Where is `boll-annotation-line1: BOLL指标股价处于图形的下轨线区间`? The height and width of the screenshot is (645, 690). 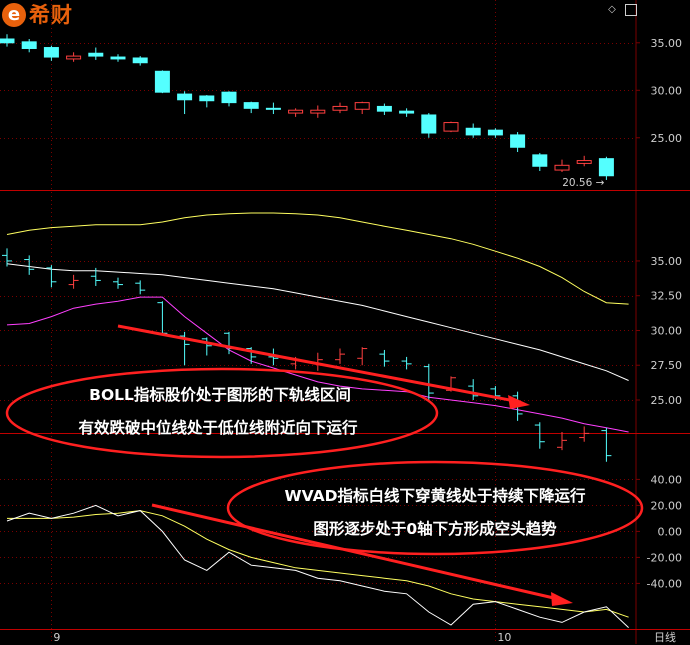
boll-annotation-line1: BOLL指标股价处于图形的下轨线区间 is located at coordinates (220, 395).